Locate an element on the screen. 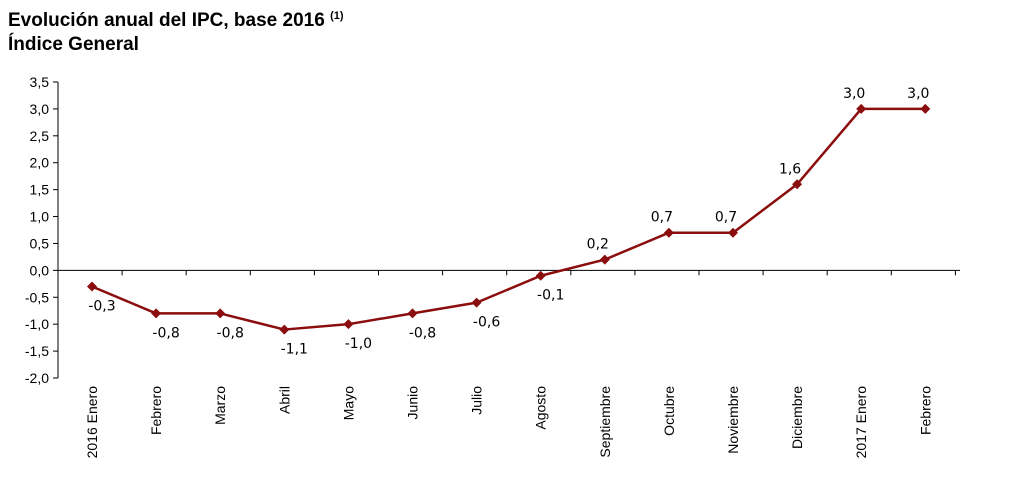 This screenshot has height=491, width=1011. y-tick-label: 1,5 is located at coordinates (40, 190).